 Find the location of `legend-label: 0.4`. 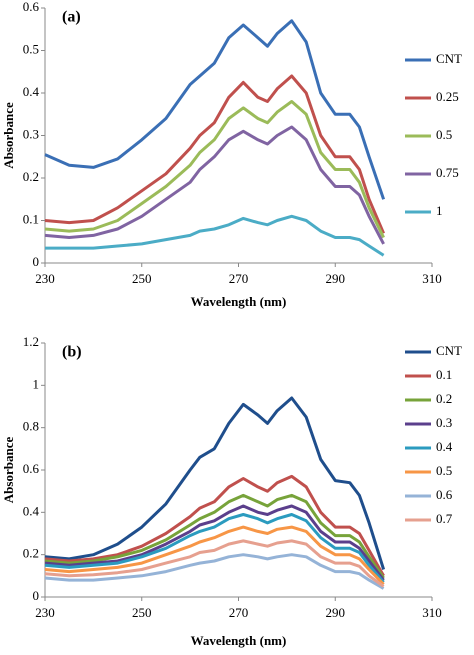

legend-label: 0.4 is located at coordinates (444, 446).